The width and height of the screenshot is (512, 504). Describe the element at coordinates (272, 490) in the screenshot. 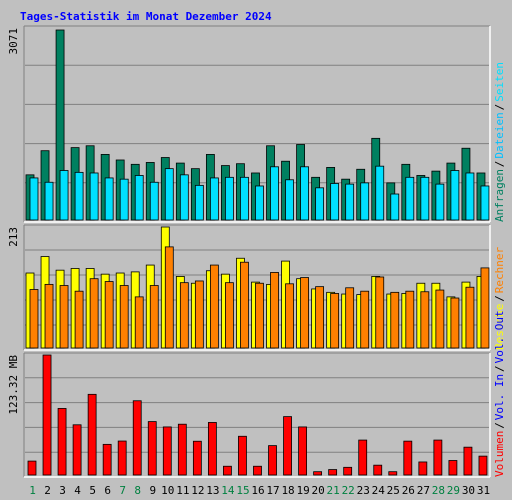

I see `x-tick-label-day-17: 17` at that location.